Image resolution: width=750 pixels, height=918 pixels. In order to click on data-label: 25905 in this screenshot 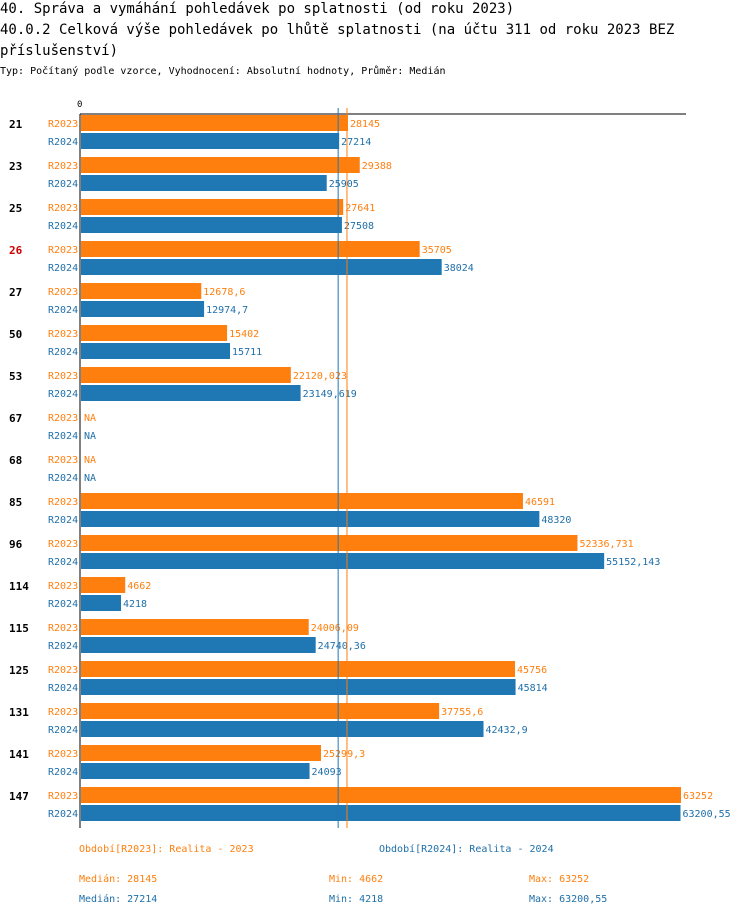, I will do `click(344, 184)`.